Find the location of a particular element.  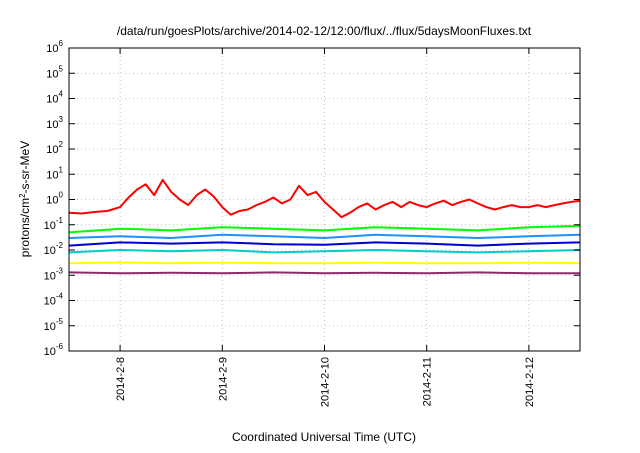

x-tick-label: 2014-2-8 is located at coordinates (121, 379).